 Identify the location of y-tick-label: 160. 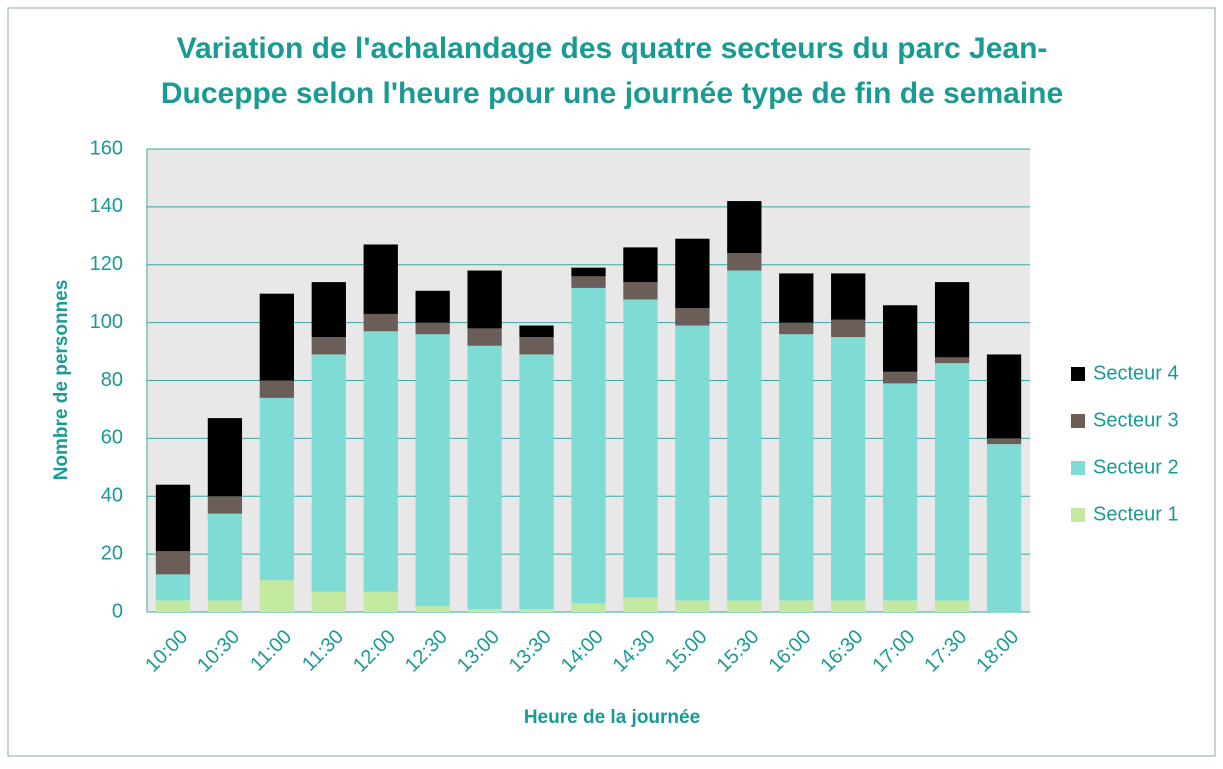
(106, 148).